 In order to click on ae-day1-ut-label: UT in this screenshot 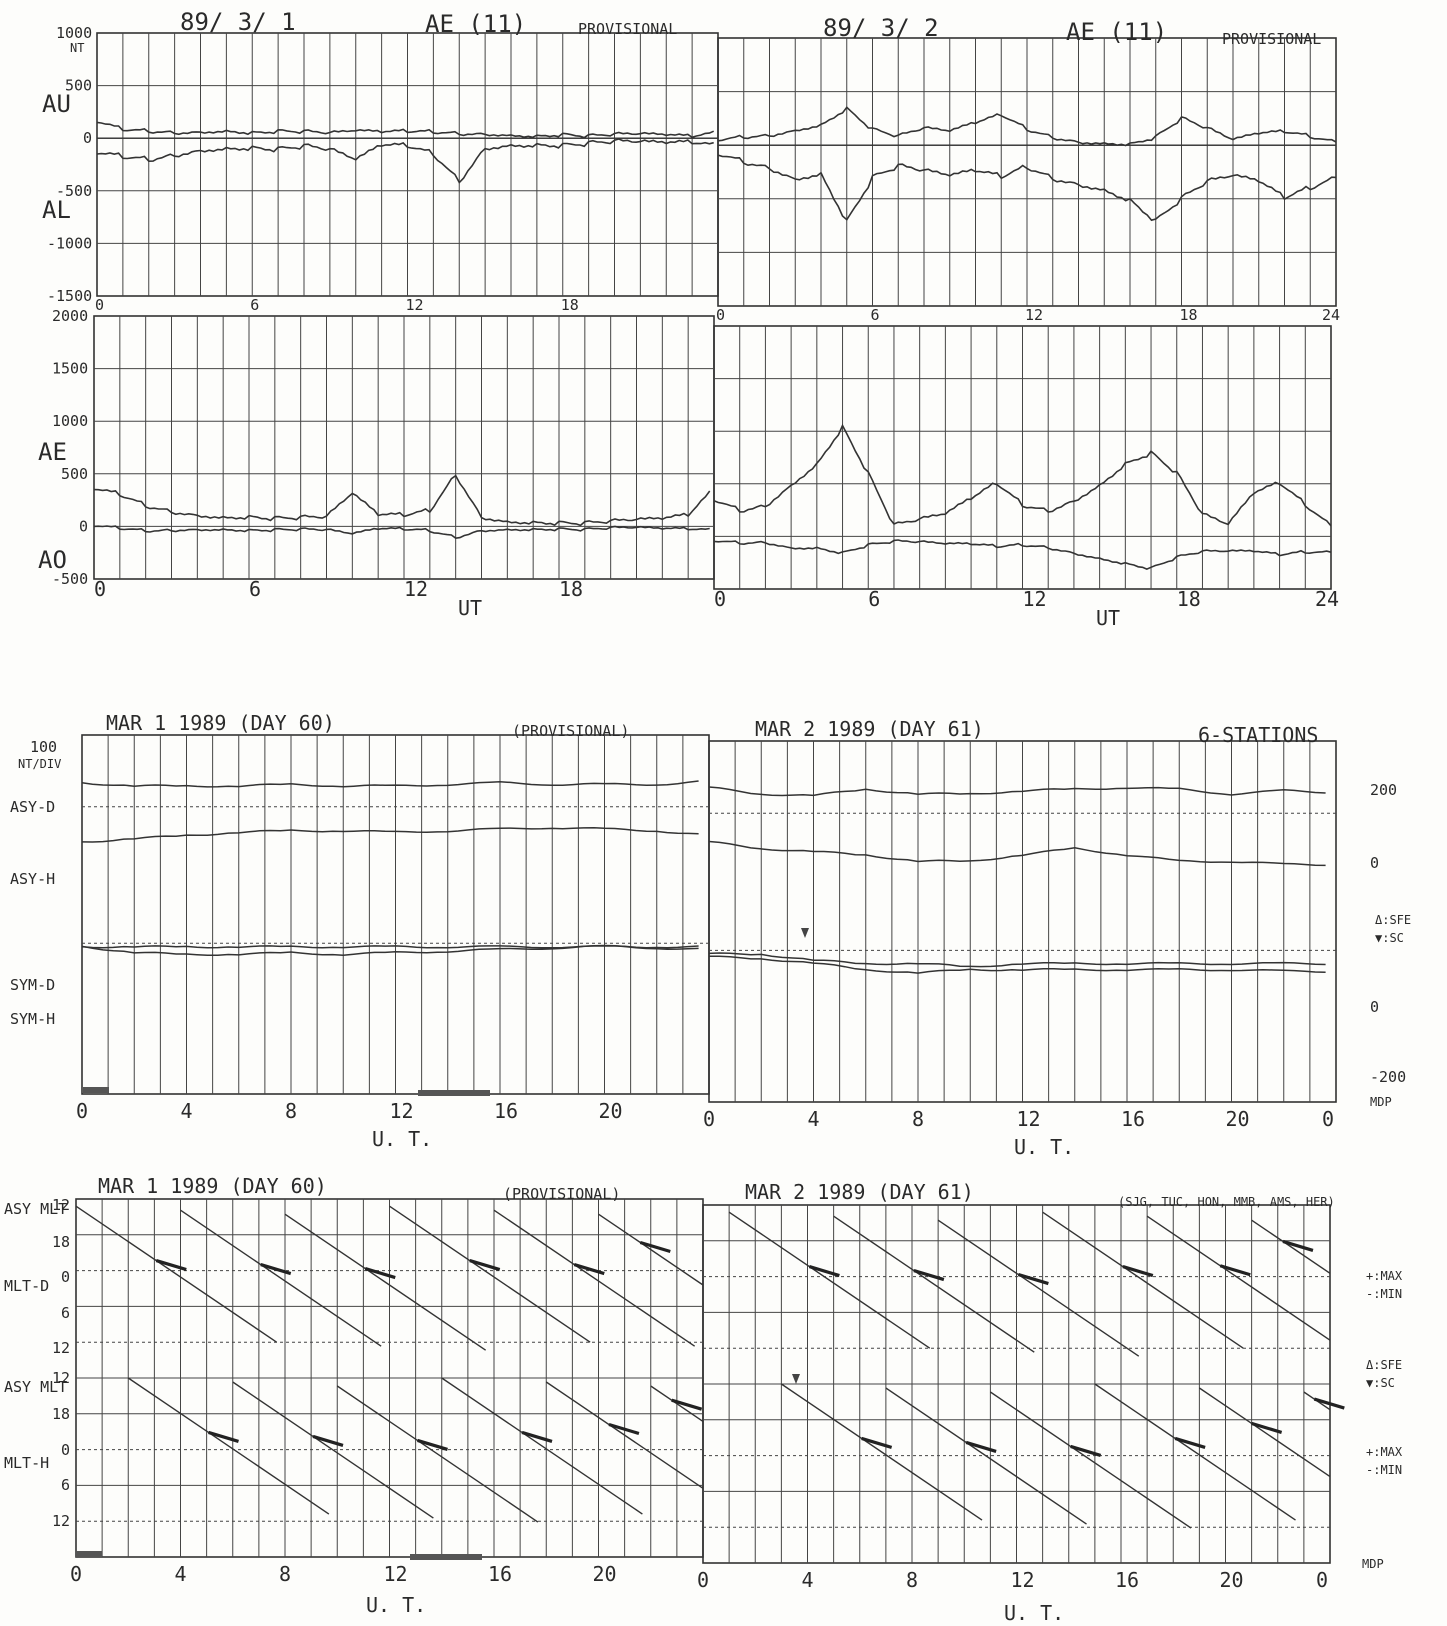, I will do `click(470, 608)`.